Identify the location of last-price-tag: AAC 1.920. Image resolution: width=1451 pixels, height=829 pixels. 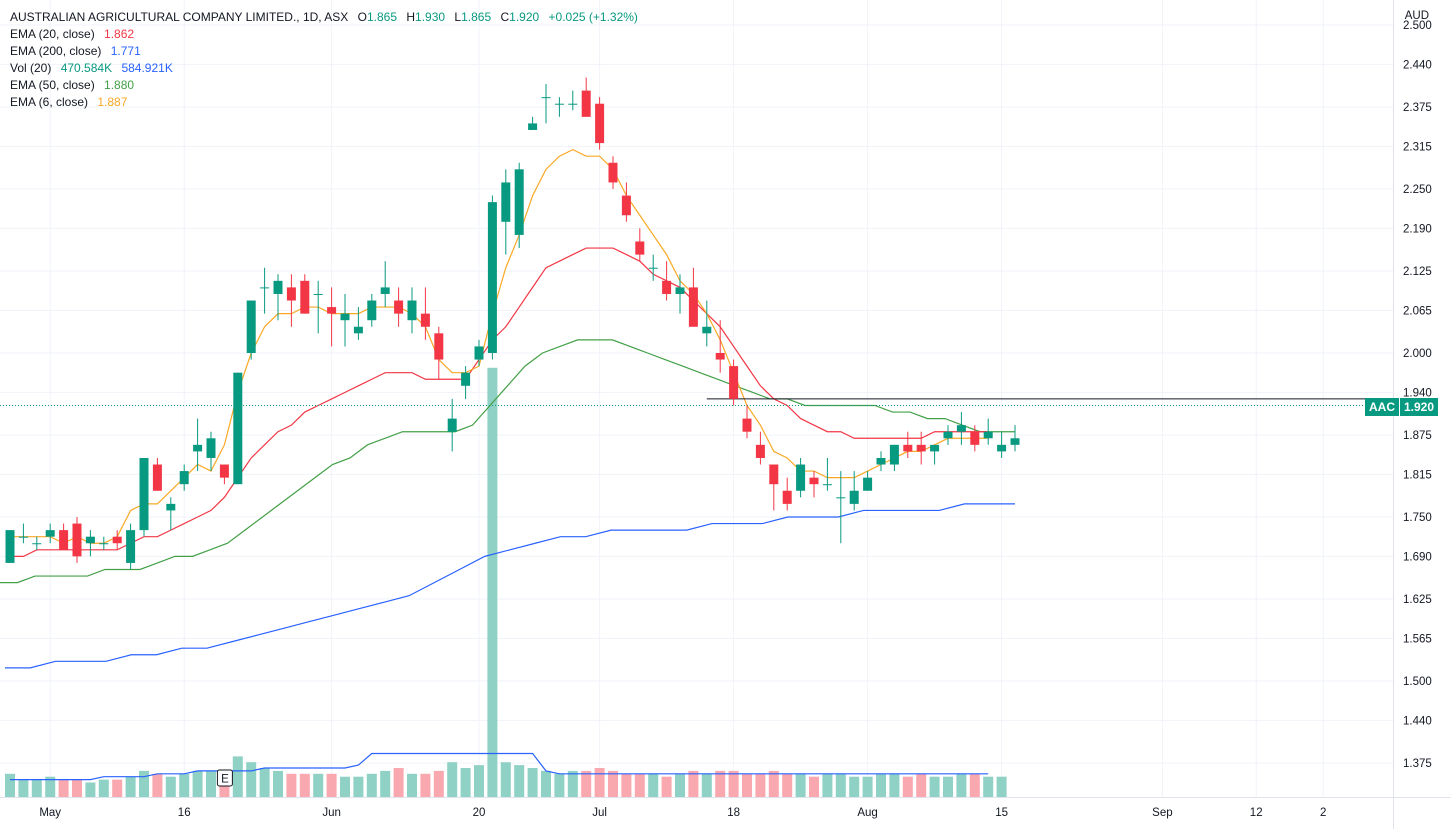
(1402, 407).